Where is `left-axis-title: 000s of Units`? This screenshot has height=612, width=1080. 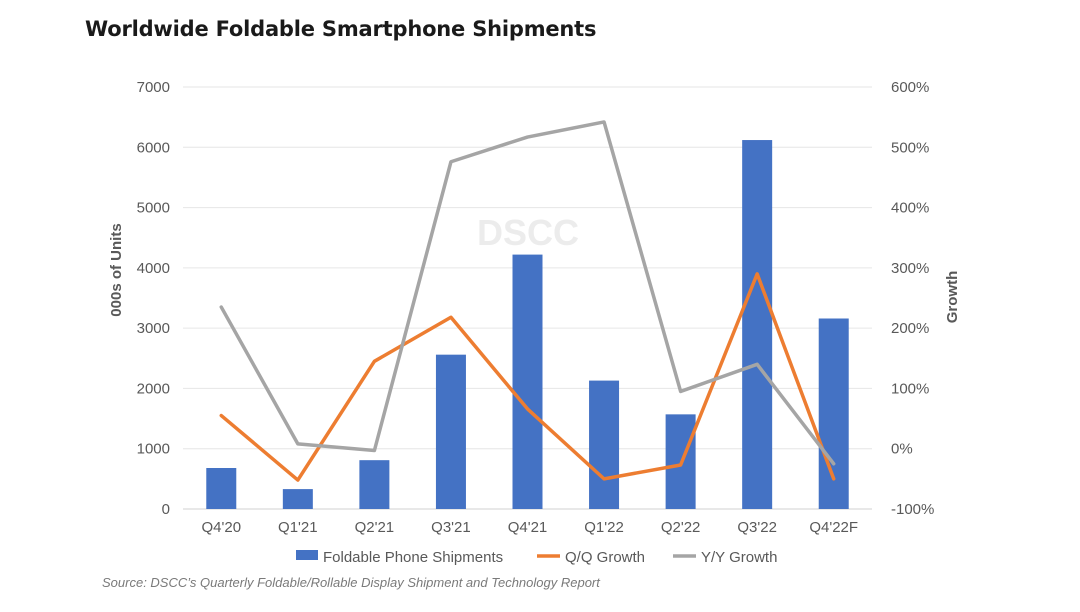
left-axis-title: 000s of Units is located at coordinates (116, 269).